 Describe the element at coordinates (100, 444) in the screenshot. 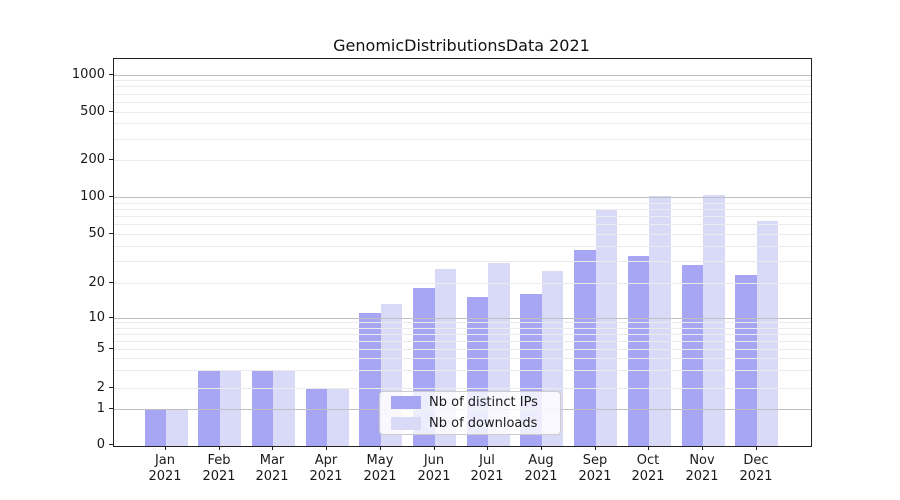

I see `y-tick-label-0: 0` at that location.